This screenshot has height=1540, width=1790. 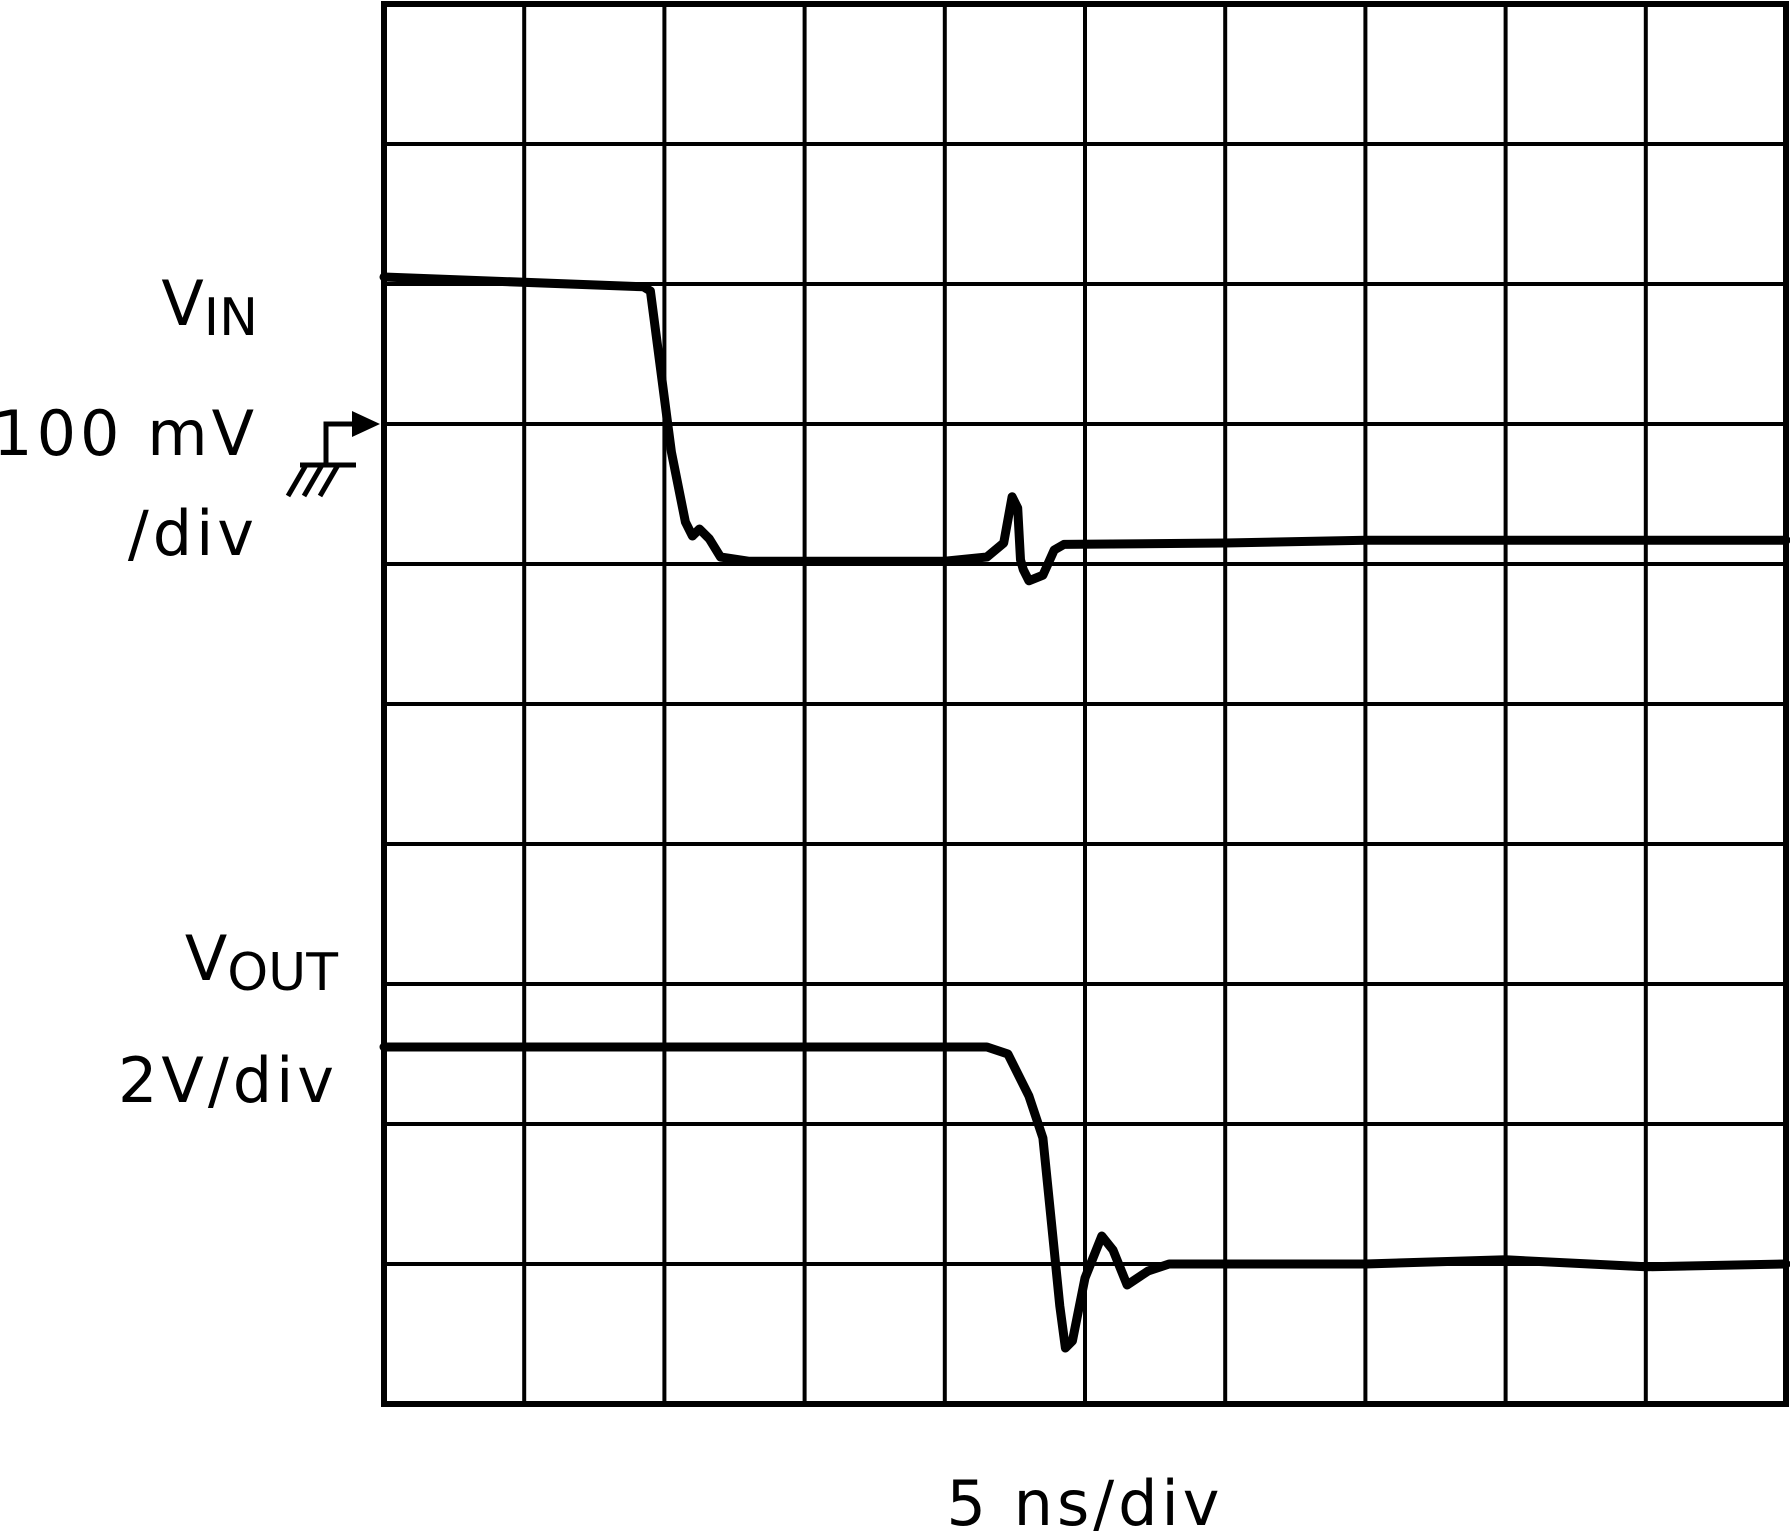 What do you see at coordinates (261, 962) in the screenshot?
I see `vout-label: VOUT` at bounding box center [261, 962].